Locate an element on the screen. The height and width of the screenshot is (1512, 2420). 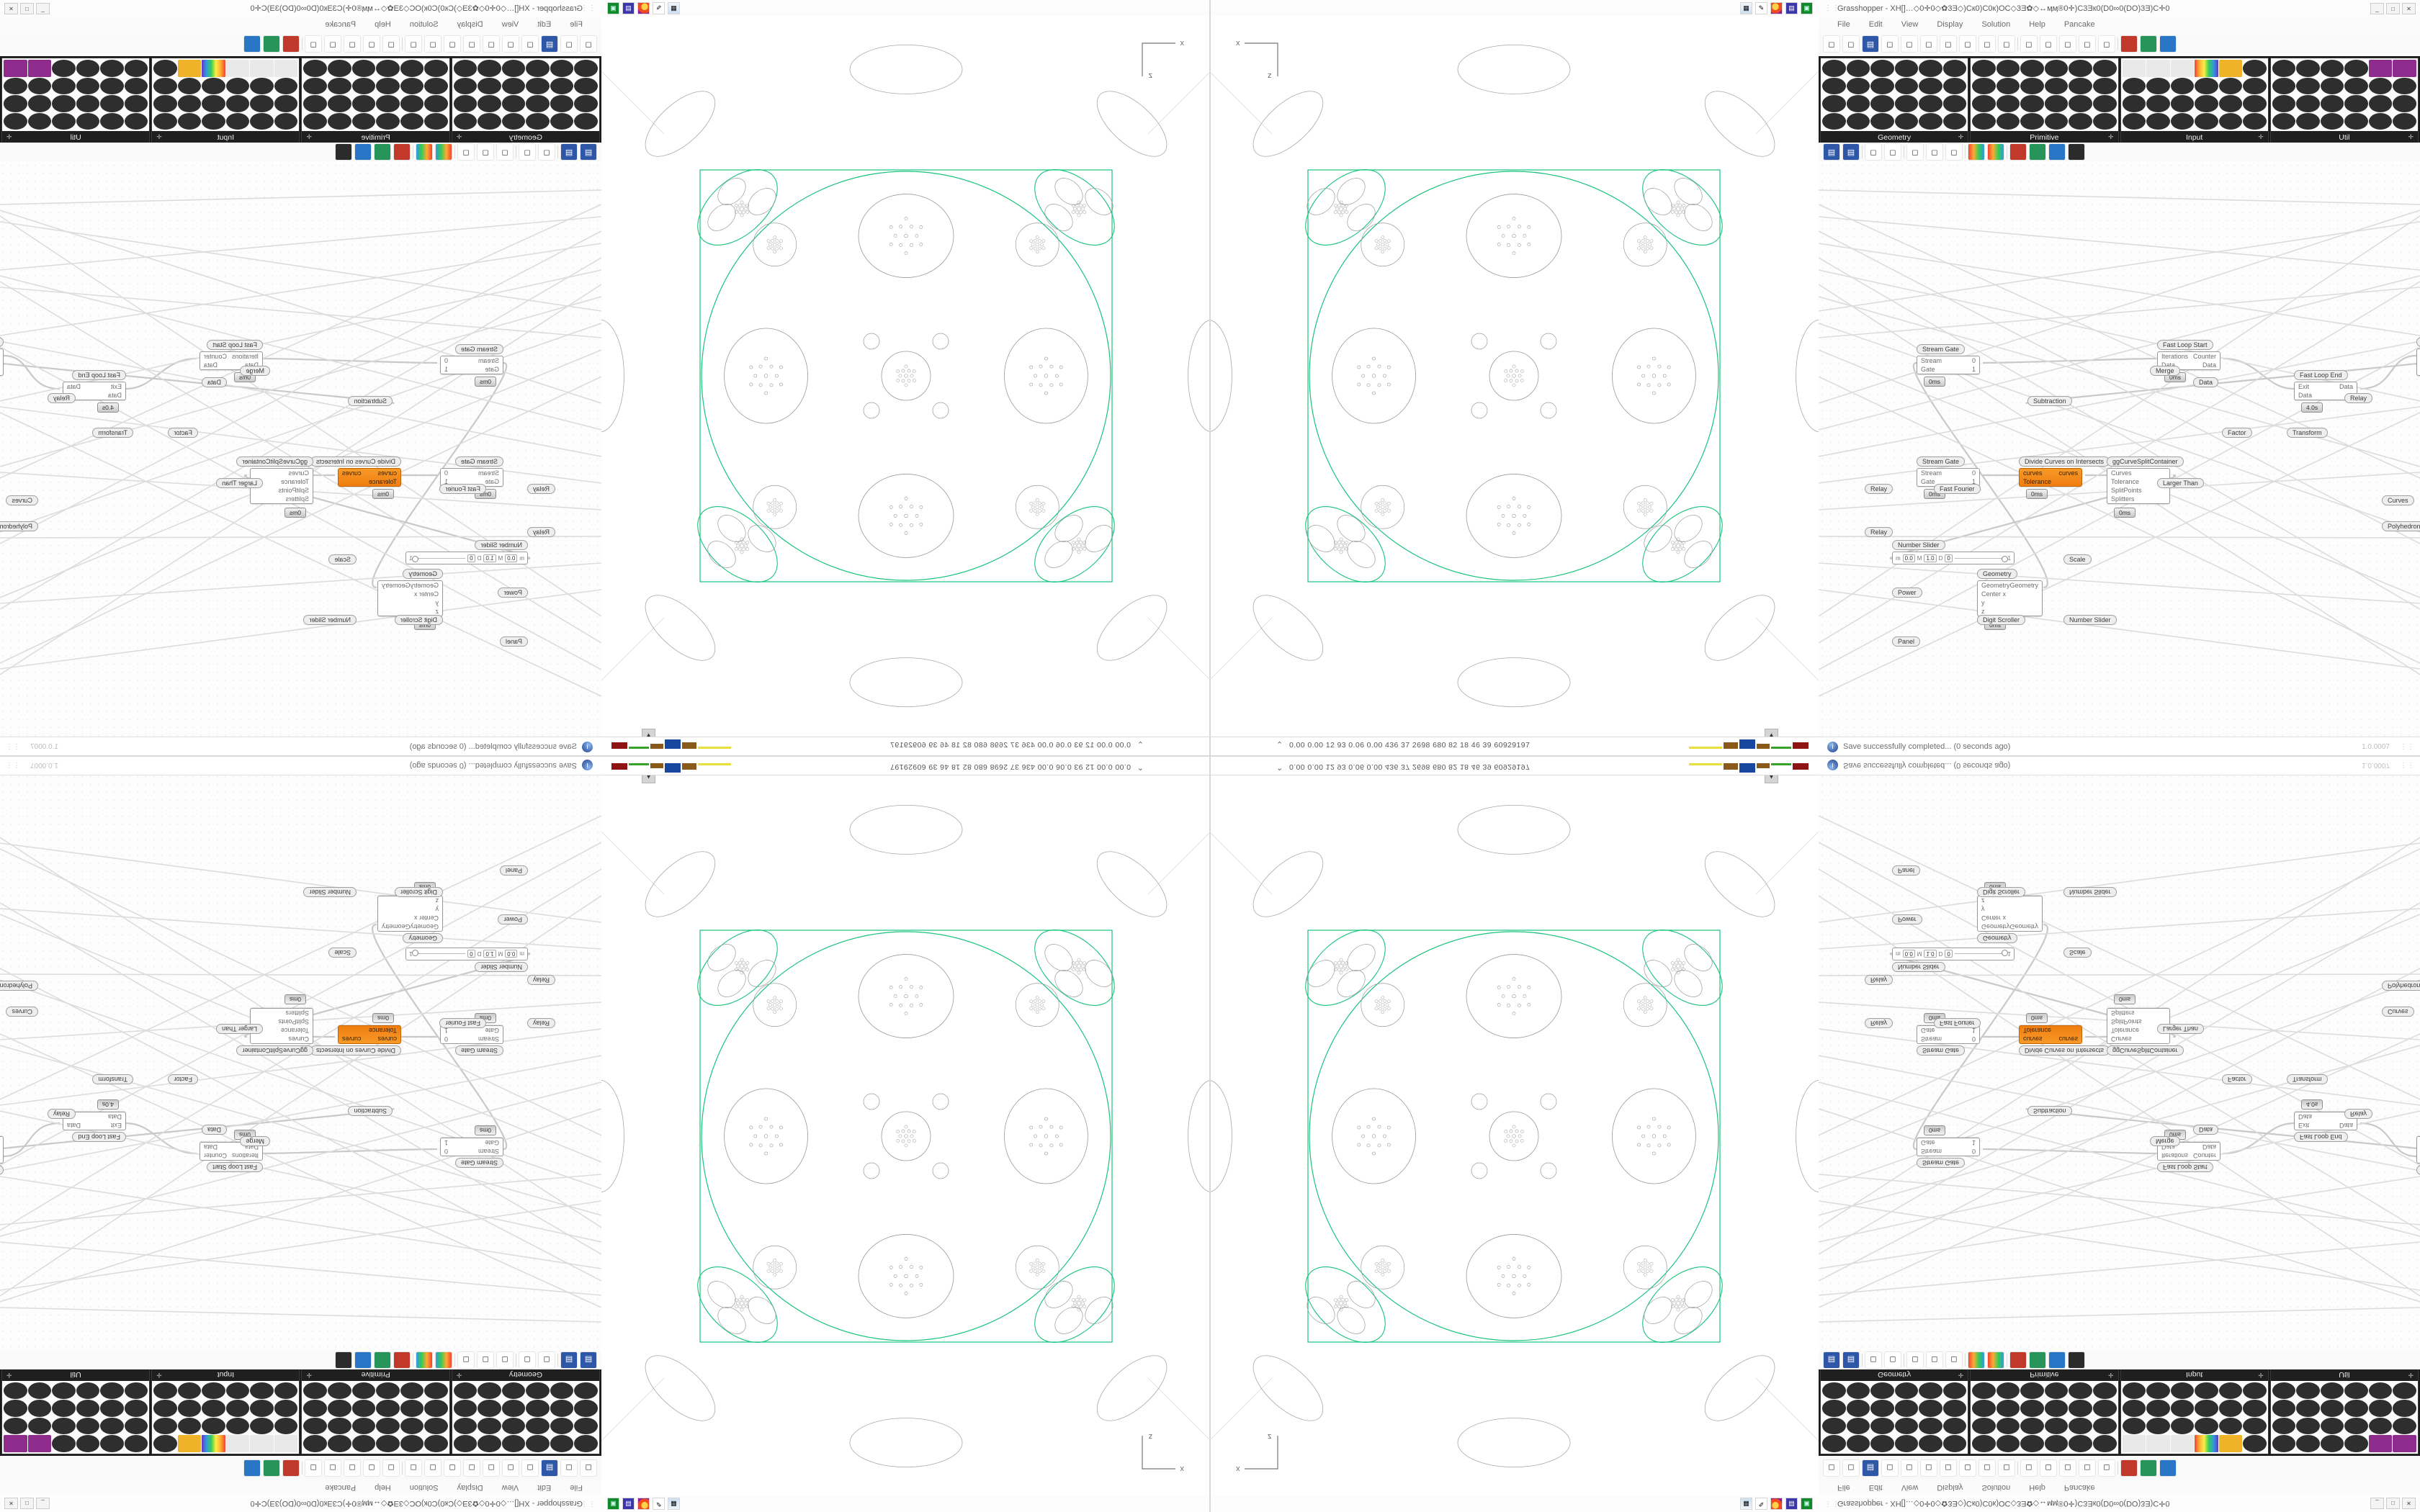
node-input-param: Stream is located at coordinates (1932, 1039).